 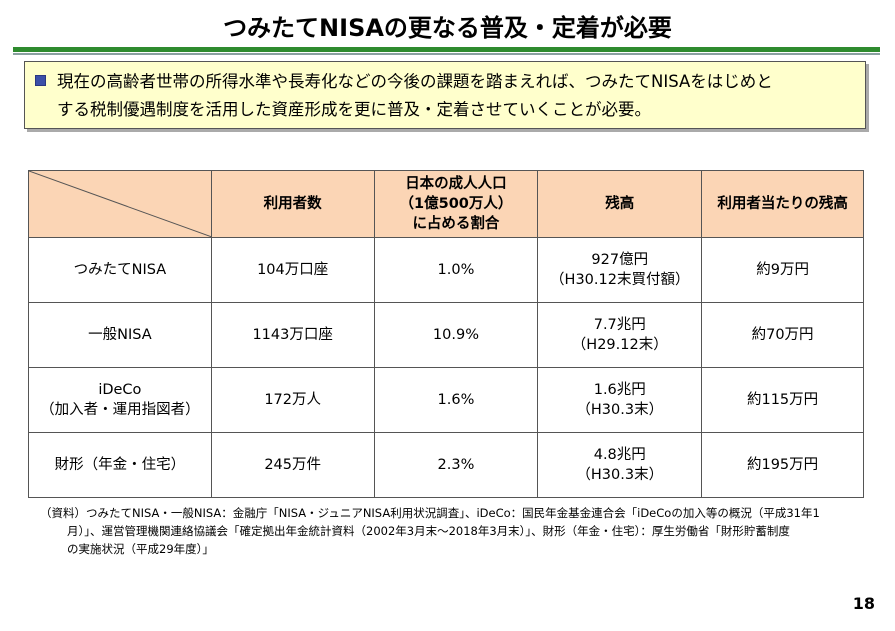 I want to click on header-population-share: 日本の成人人口 （1億500万人） に占める割合, so click(x=456, y=204).